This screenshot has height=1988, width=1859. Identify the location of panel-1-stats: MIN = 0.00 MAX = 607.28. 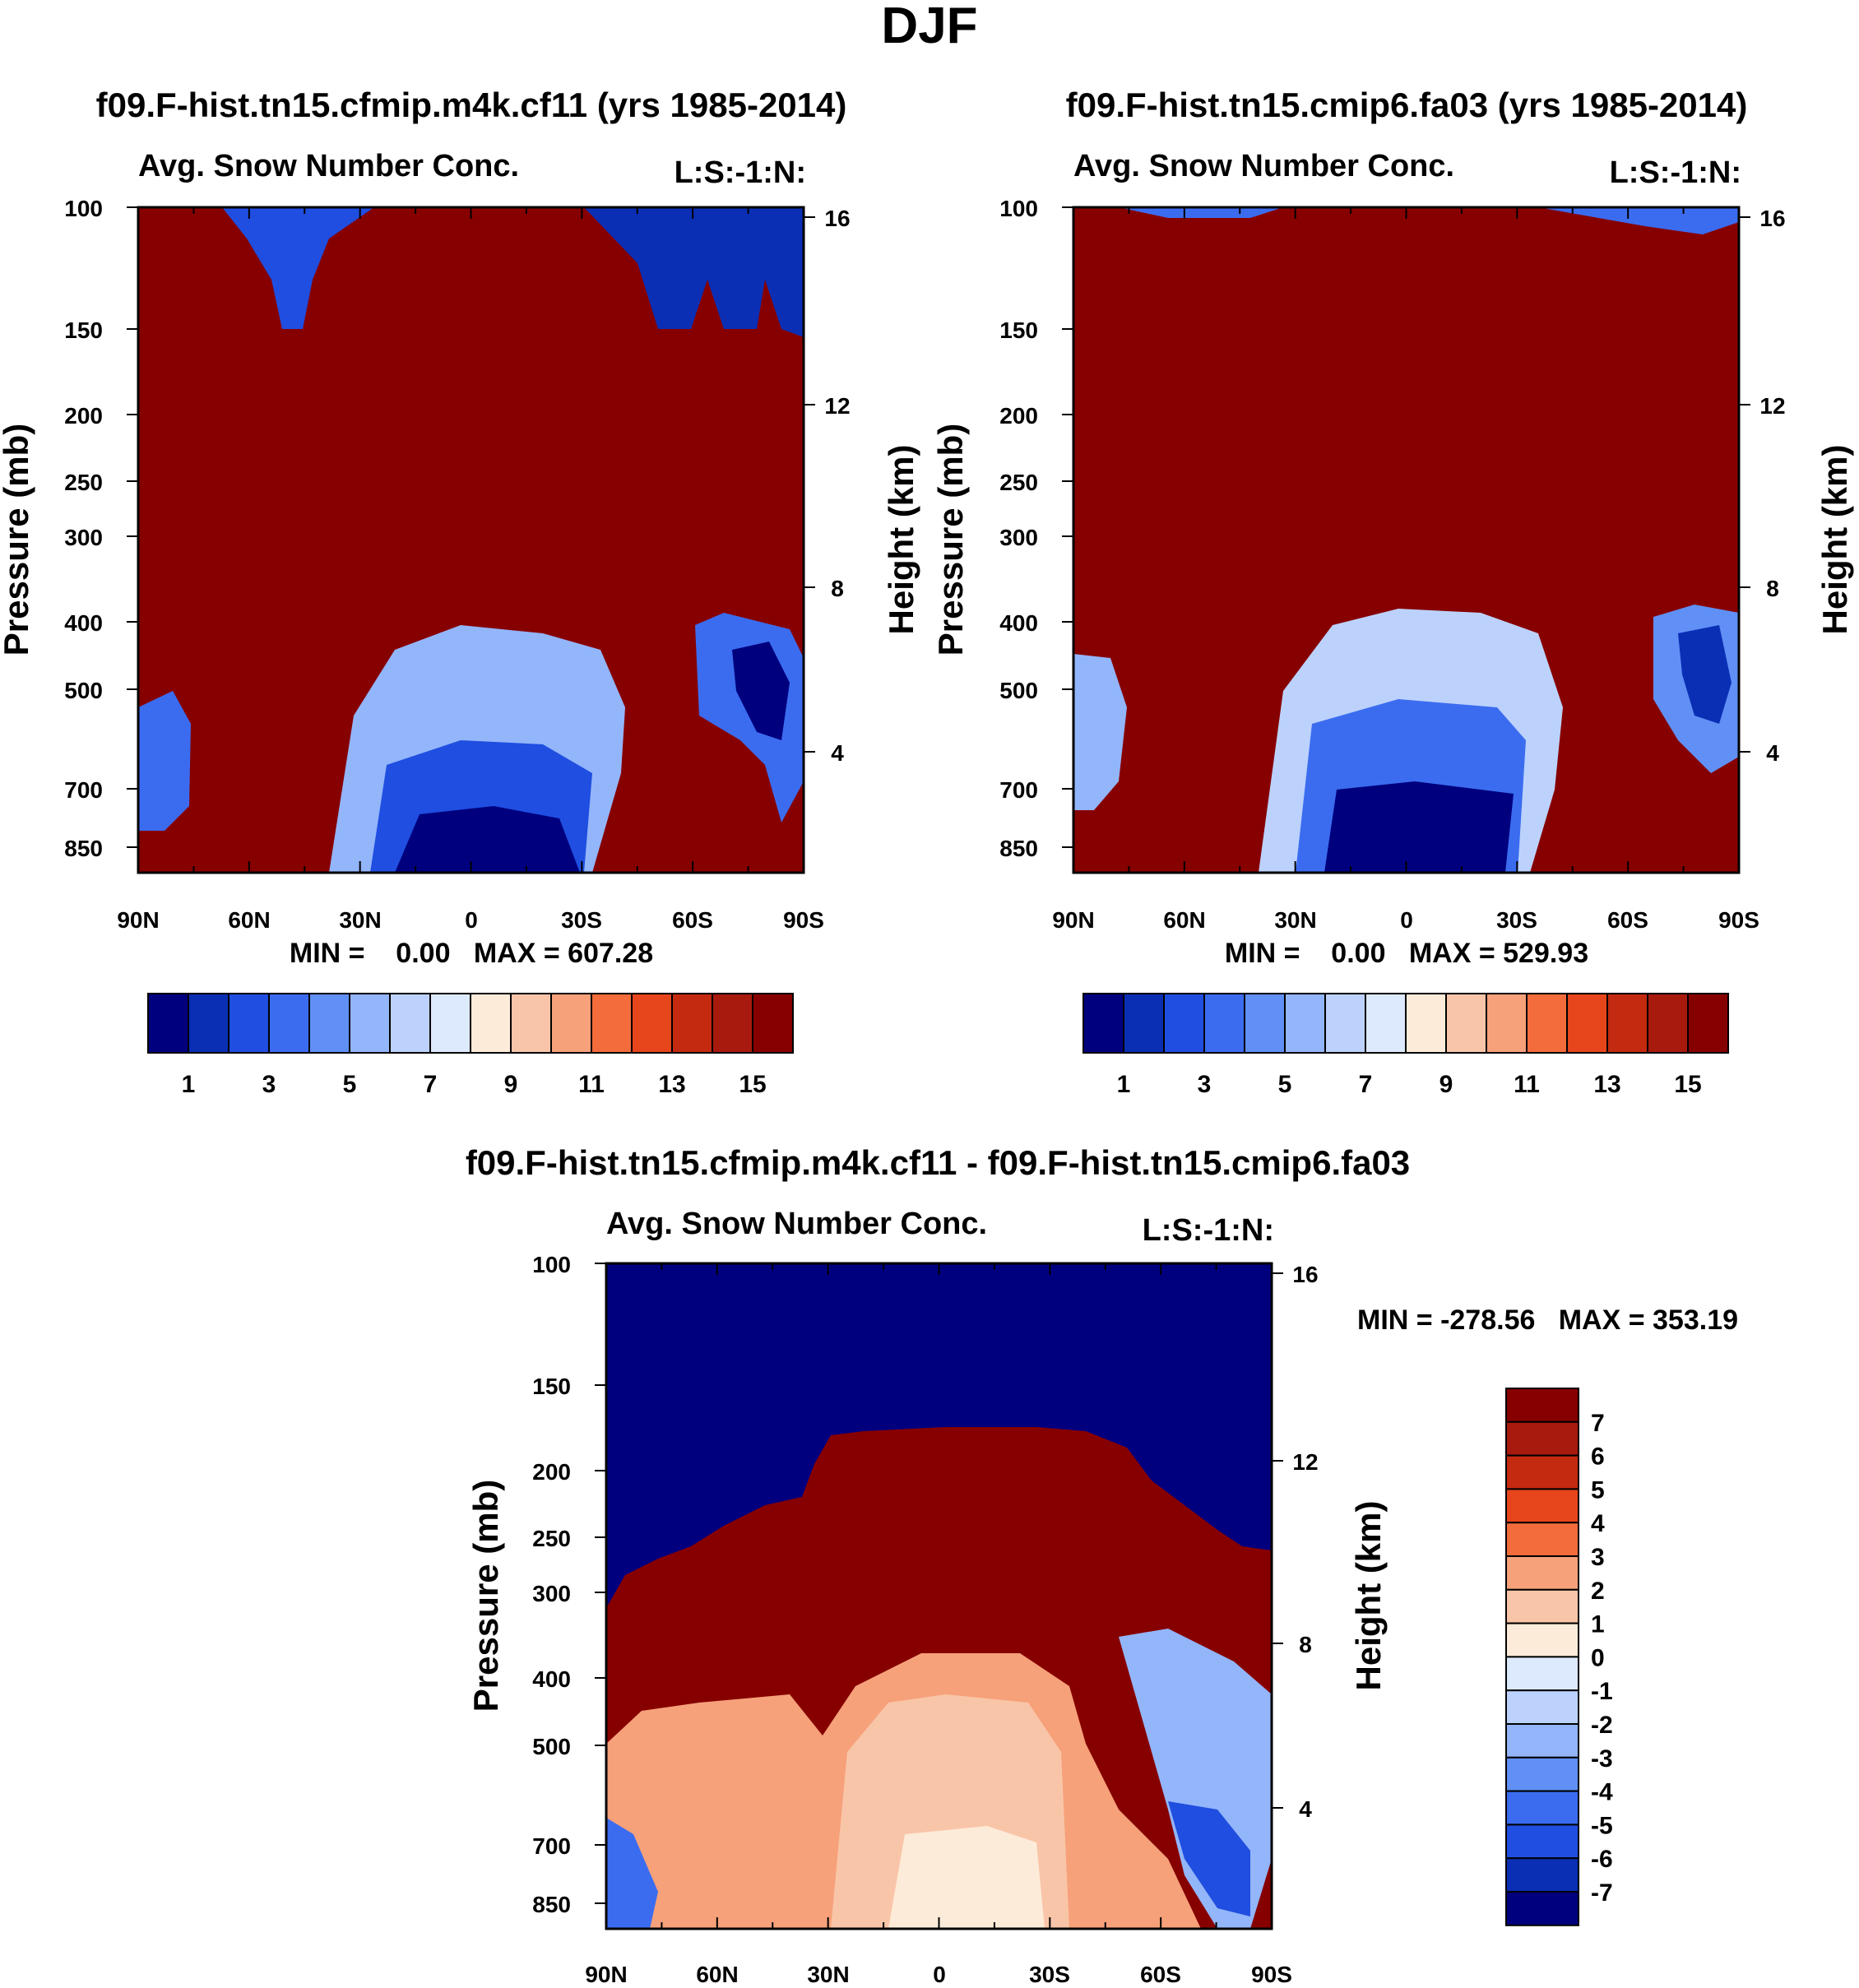
(471, 954).